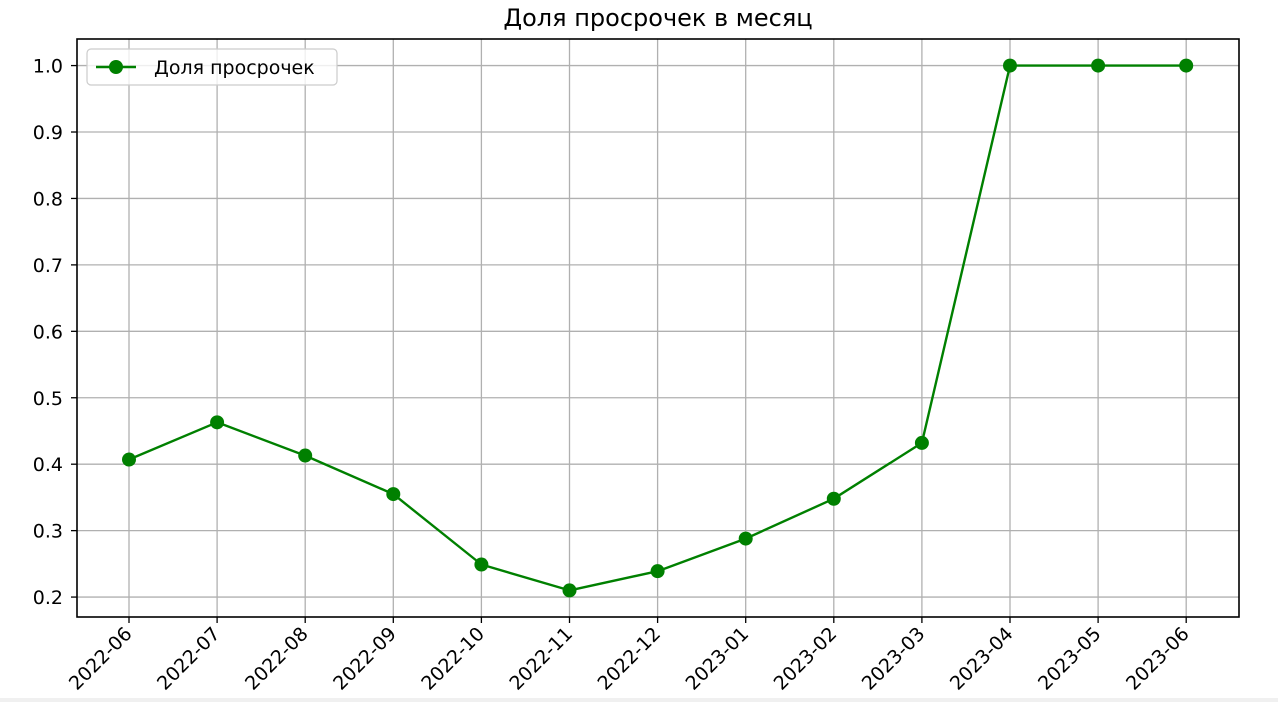 The width and height of the screenshot is (1278, 702). I want to click on legend: Доля просрочек, so click(212, 67).